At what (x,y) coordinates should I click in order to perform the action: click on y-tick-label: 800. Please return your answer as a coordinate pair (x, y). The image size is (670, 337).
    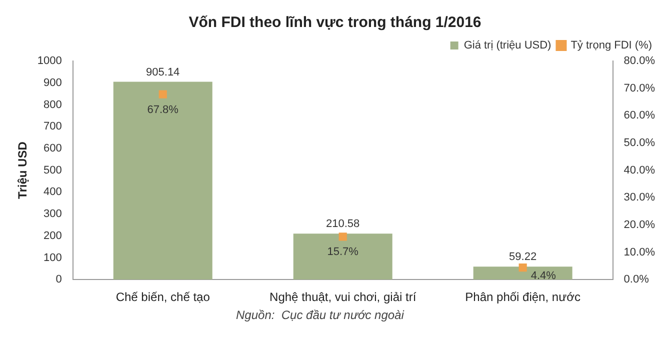
    Looking at the image, I should click on (53, 104).